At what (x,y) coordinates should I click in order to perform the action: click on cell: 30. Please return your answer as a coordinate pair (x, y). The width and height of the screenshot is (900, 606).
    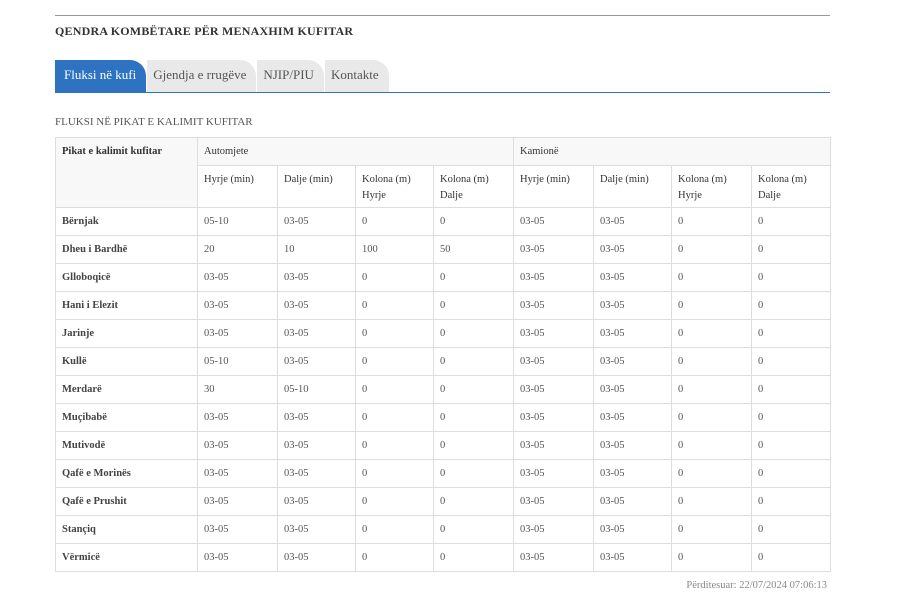
    Looking at the image, I should click on (237, 389).